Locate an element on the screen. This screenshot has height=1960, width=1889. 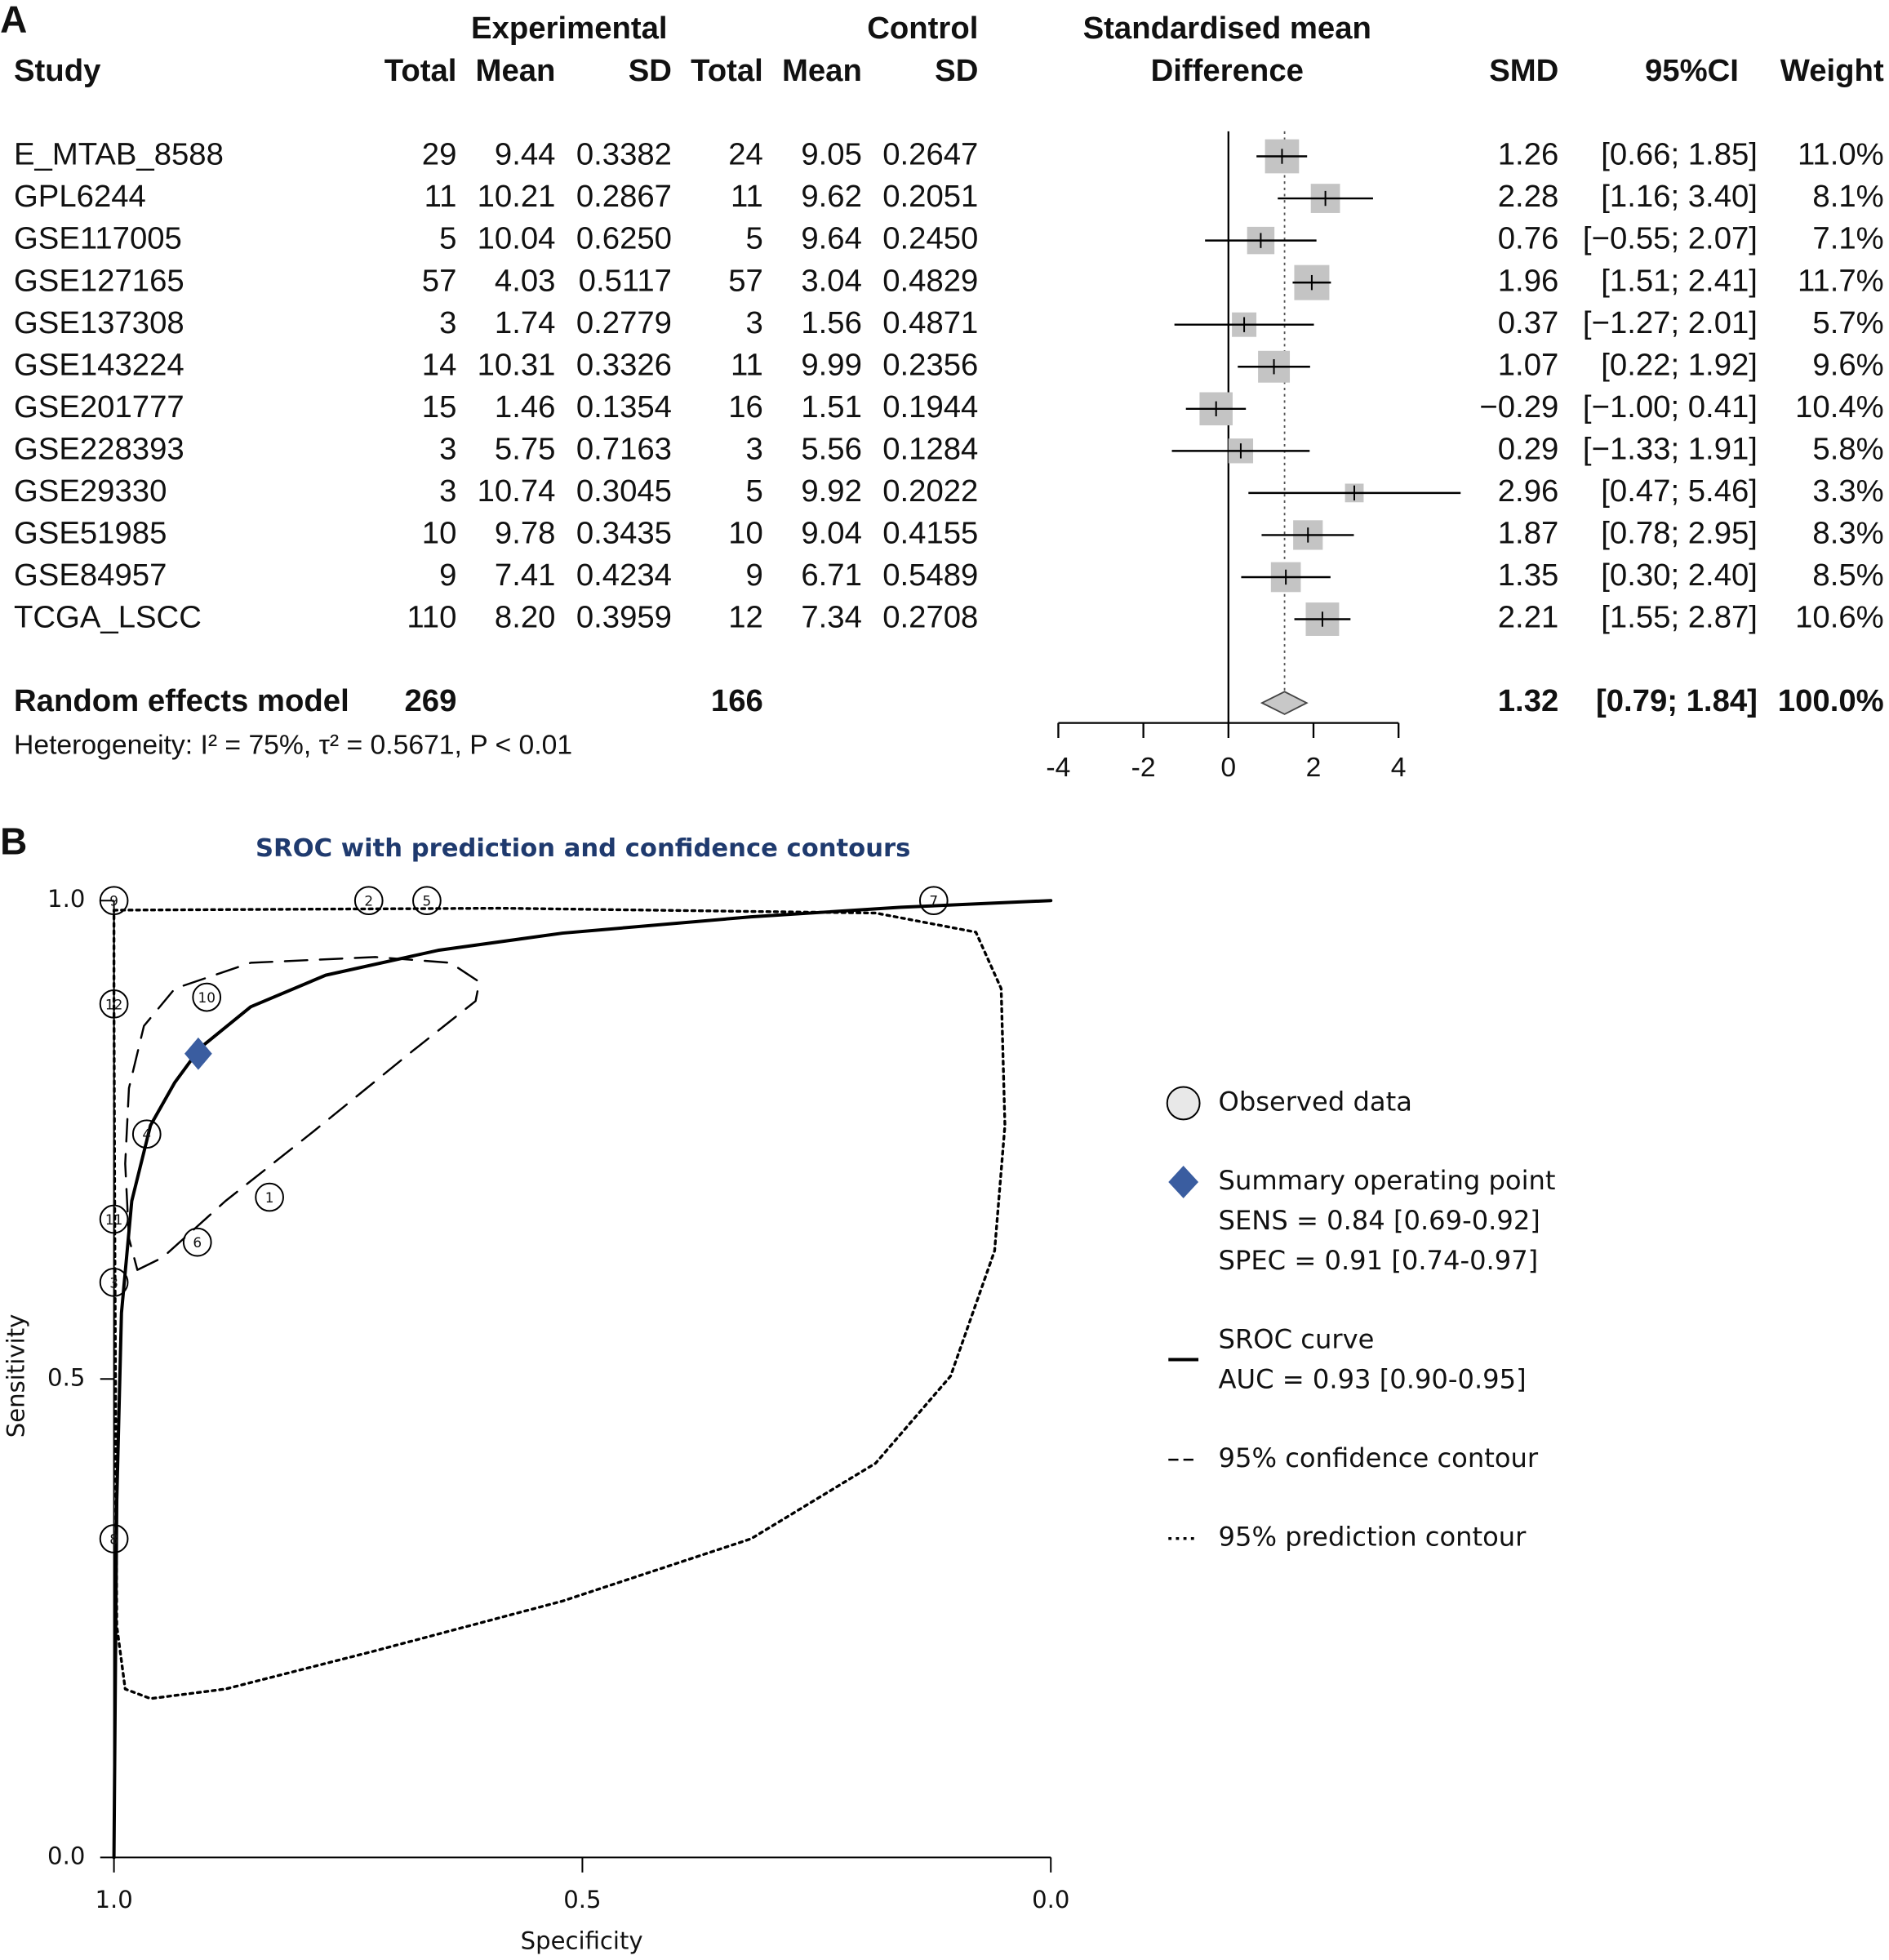
point-label: 6 is located at coordinates (197, 1242).